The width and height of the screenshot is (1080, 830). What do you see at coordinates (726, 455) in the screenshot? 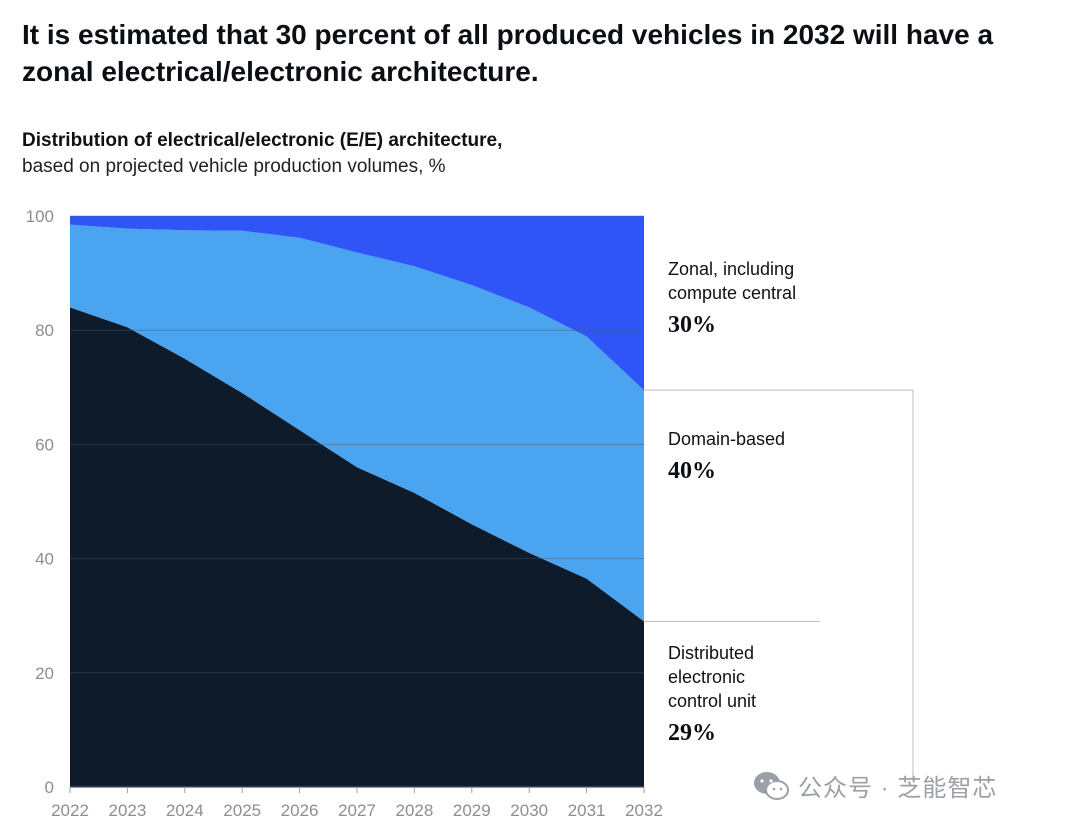
I see `legend-domain: Domain-based 40%` at bounding box center [726, 455].